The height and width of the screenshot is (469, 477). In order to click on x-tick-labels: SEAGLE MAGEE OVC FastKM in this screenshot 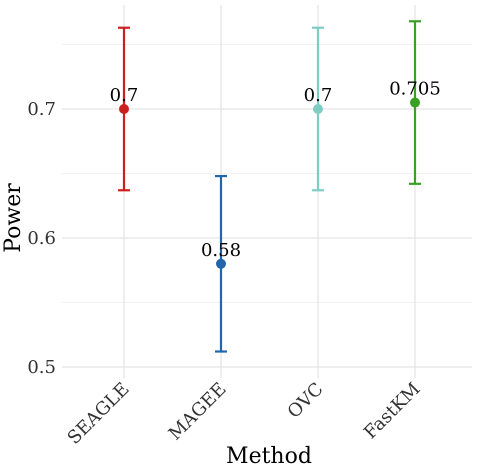, I will do `click(244, 414)`.